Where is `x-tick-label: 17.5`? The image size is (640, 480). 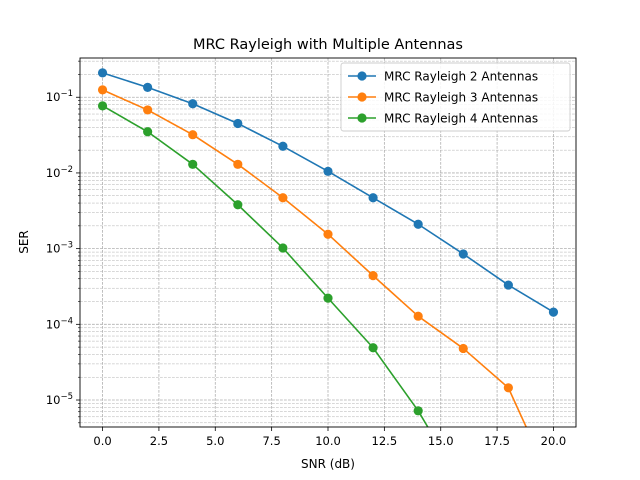
x-tick-label: 17.5 is located at coordinates (497, 441).